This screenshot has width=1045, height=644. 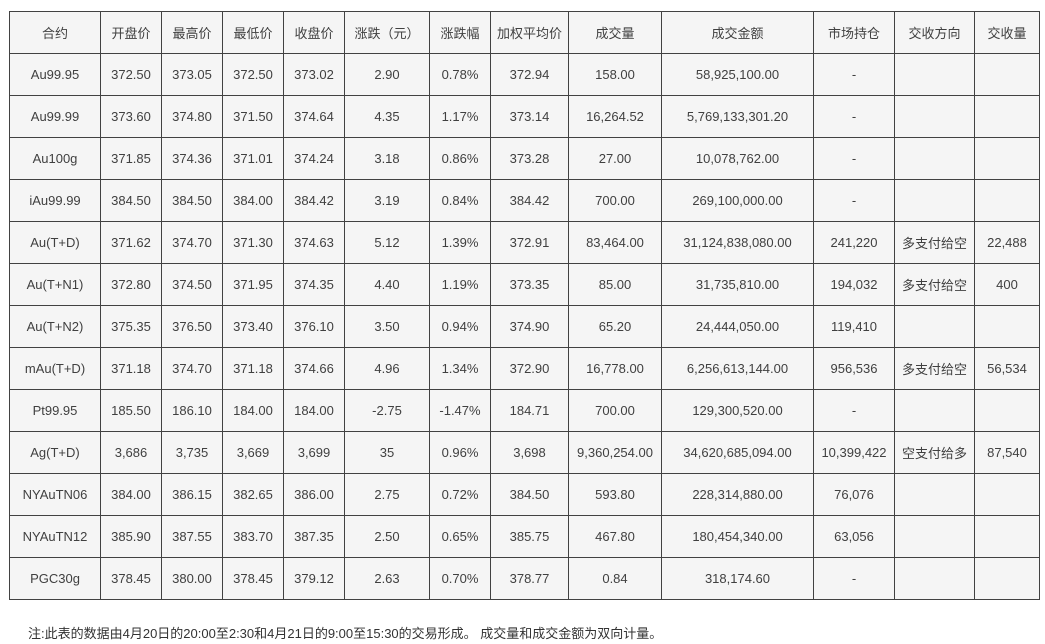 What do you see at coordinates (460, 74) in the screenshot?
I see `table-cell: 0.78%` at bounding box center [460, 74].